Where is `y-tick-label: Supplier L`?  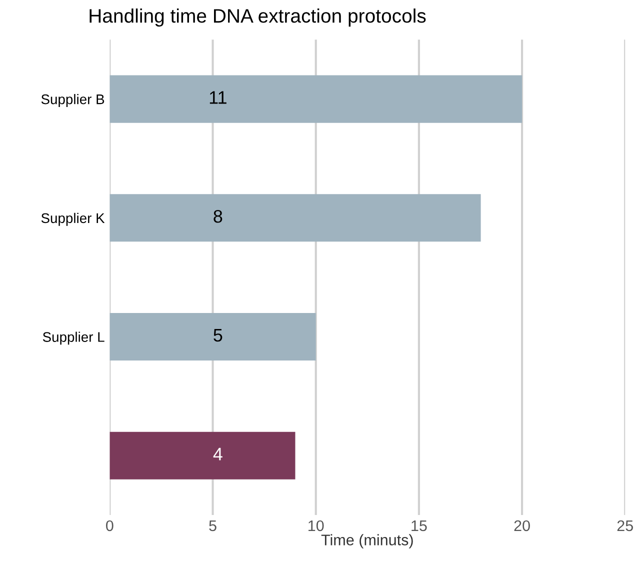
y-tick-label: Supplier L is located at coordinates (73, 338).